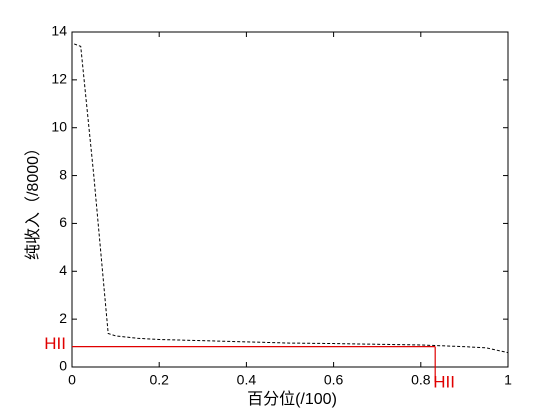 Image resolution: width=560 pixels, height=413 pixels. What do you see at coordinates (63, 318) in the screenshot?
I see `y-tick-label: 2` at bounding box center [63, 318].